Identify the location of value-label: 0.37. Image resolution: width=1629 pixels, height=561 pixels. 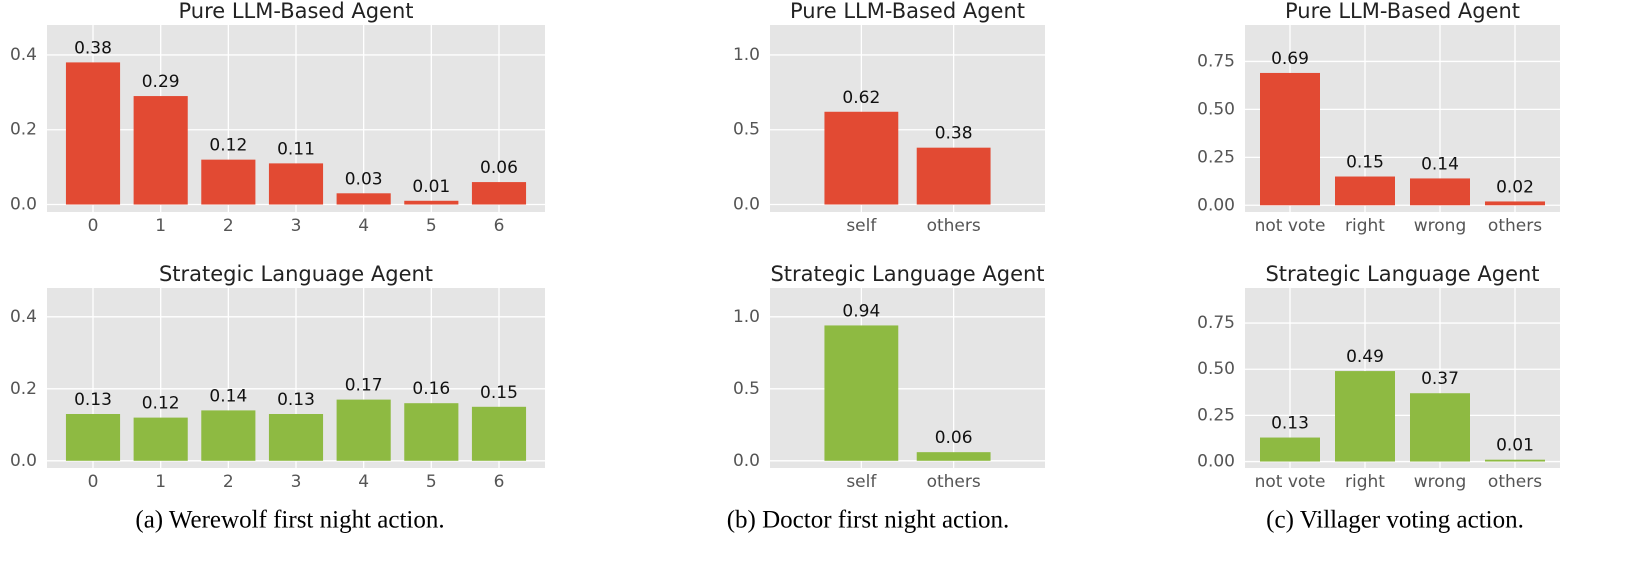
(1440, 379).